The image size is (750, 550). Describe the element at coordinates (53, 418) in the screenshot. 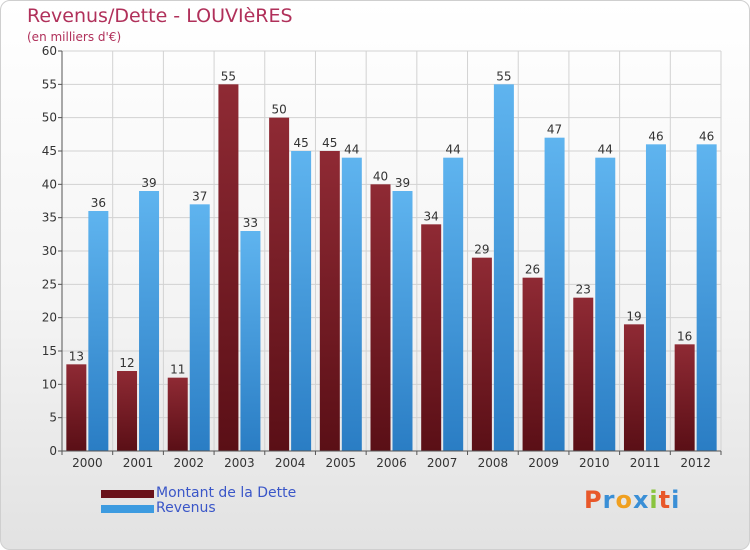

I see `y-tick-label: 5` at that location.